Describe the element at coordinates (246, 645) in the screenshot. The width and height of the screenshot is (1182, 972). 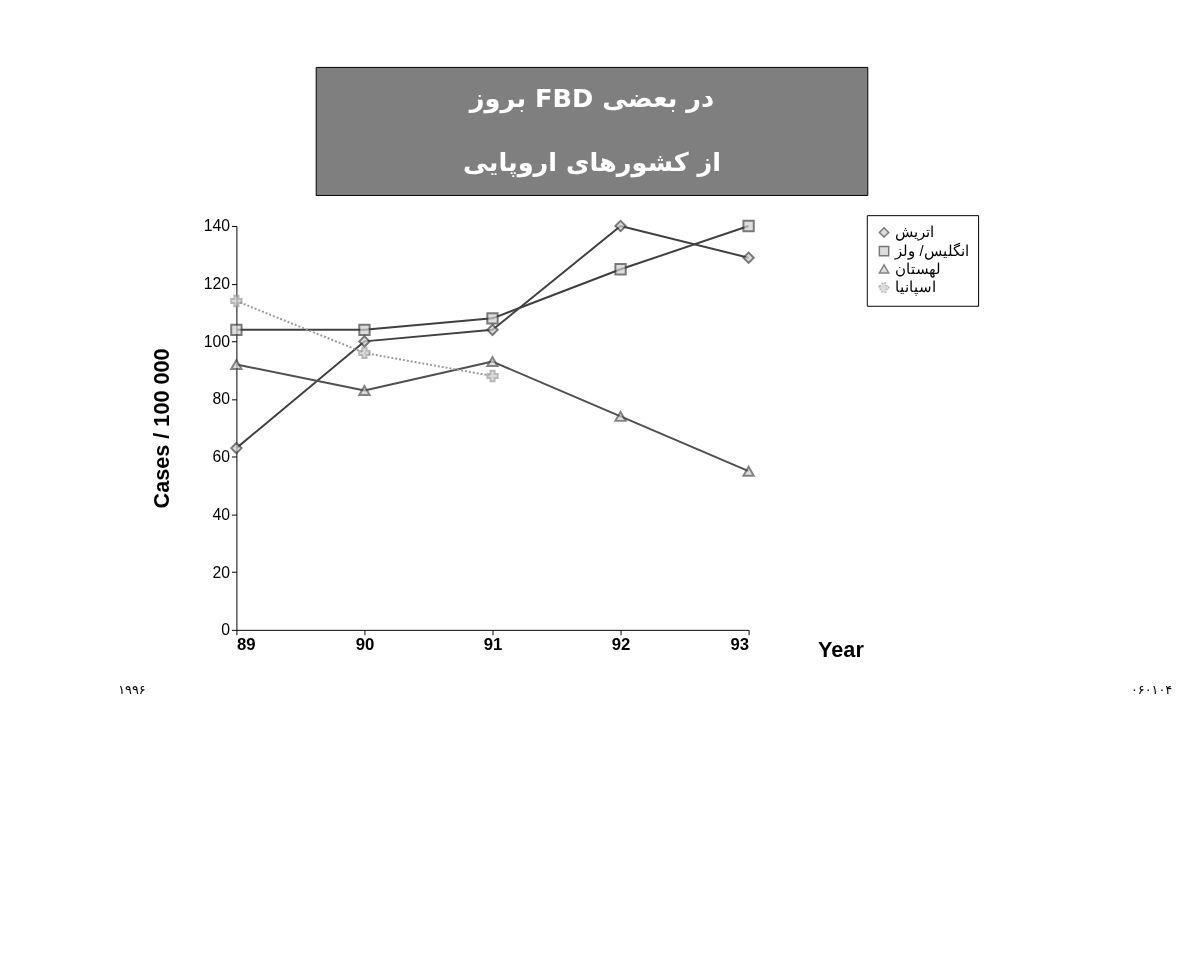
I see `x-tick-label: 89` at that location.